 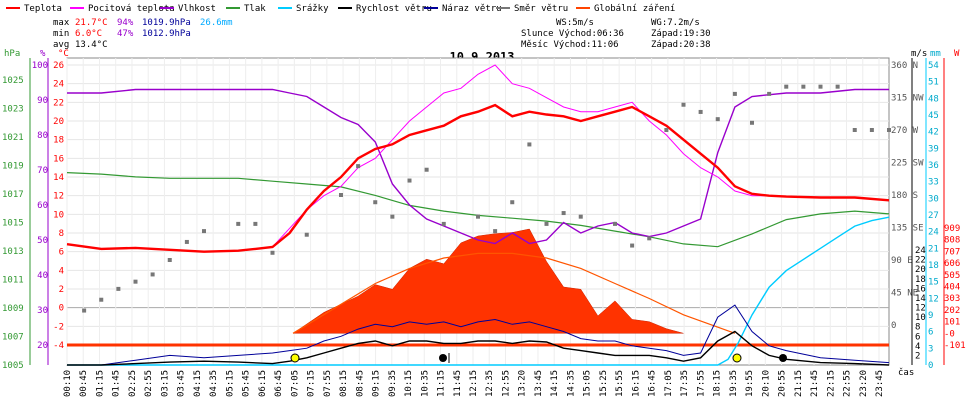 What do you see at coordinates (13, 81) in the screenshot?
I see `hpa-tick-10: 1025` at bounding box center [13, 81].